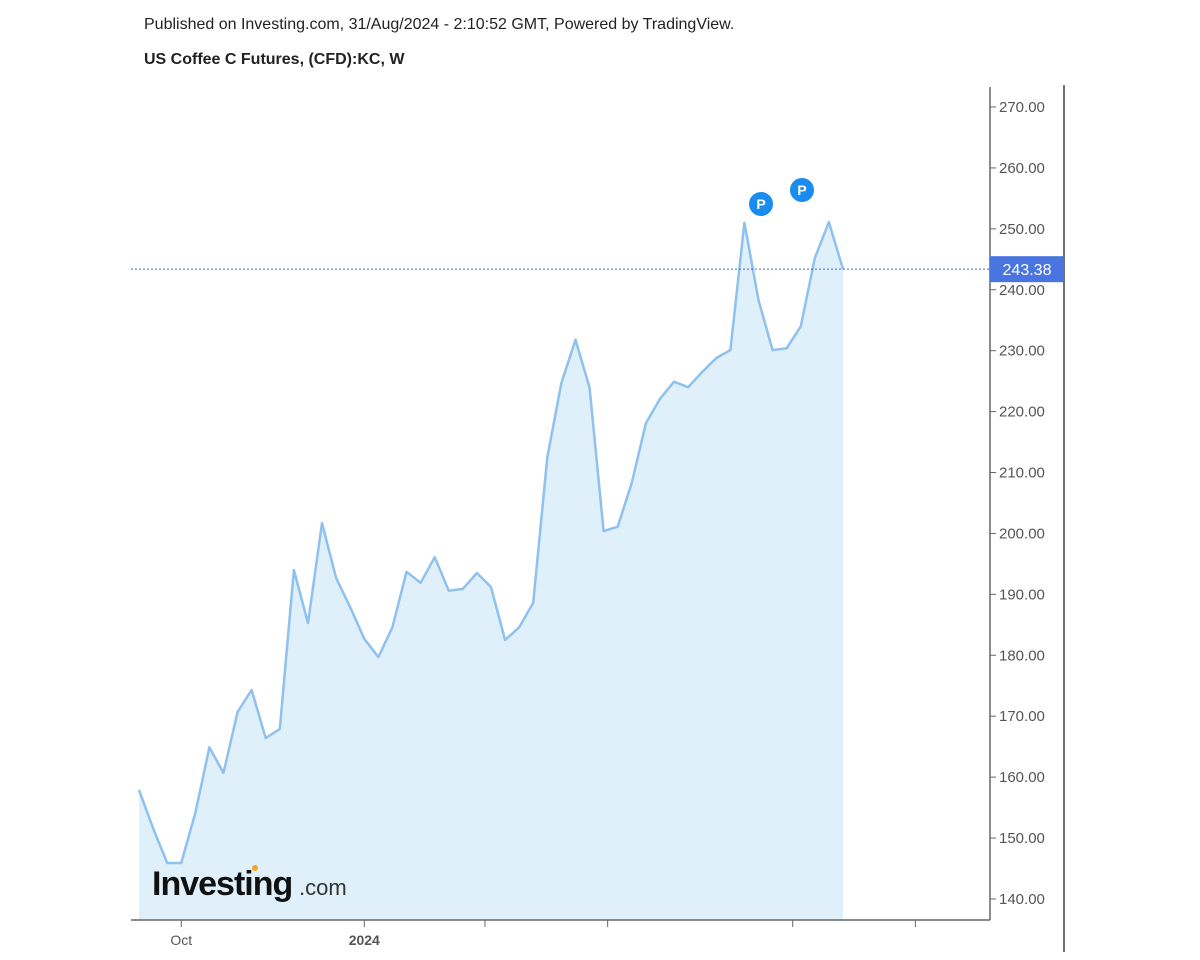  I want to click on y-tick-label: 240.00, so click(1022, 290).